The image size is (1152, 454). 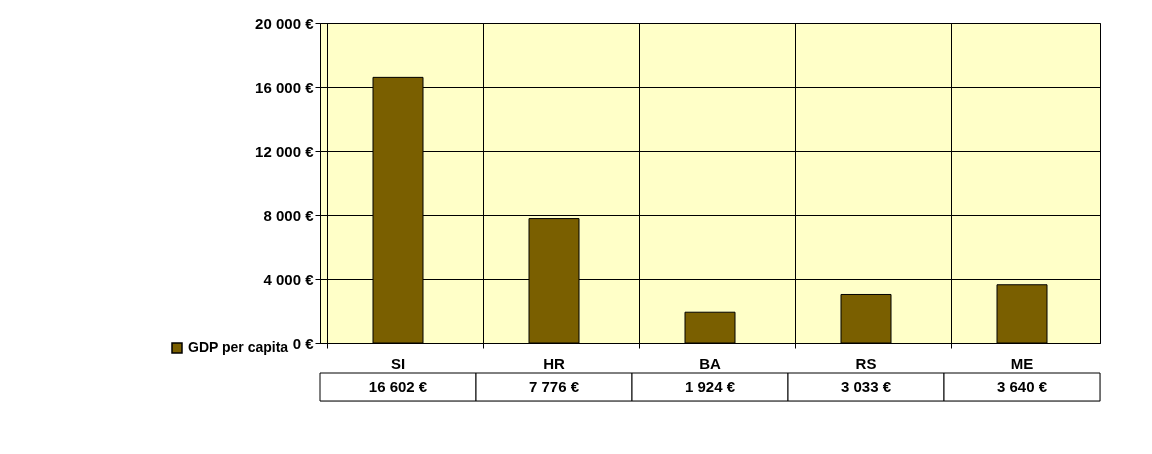 I want to click on x-tick-label: SI, so click(x=398, y=363).